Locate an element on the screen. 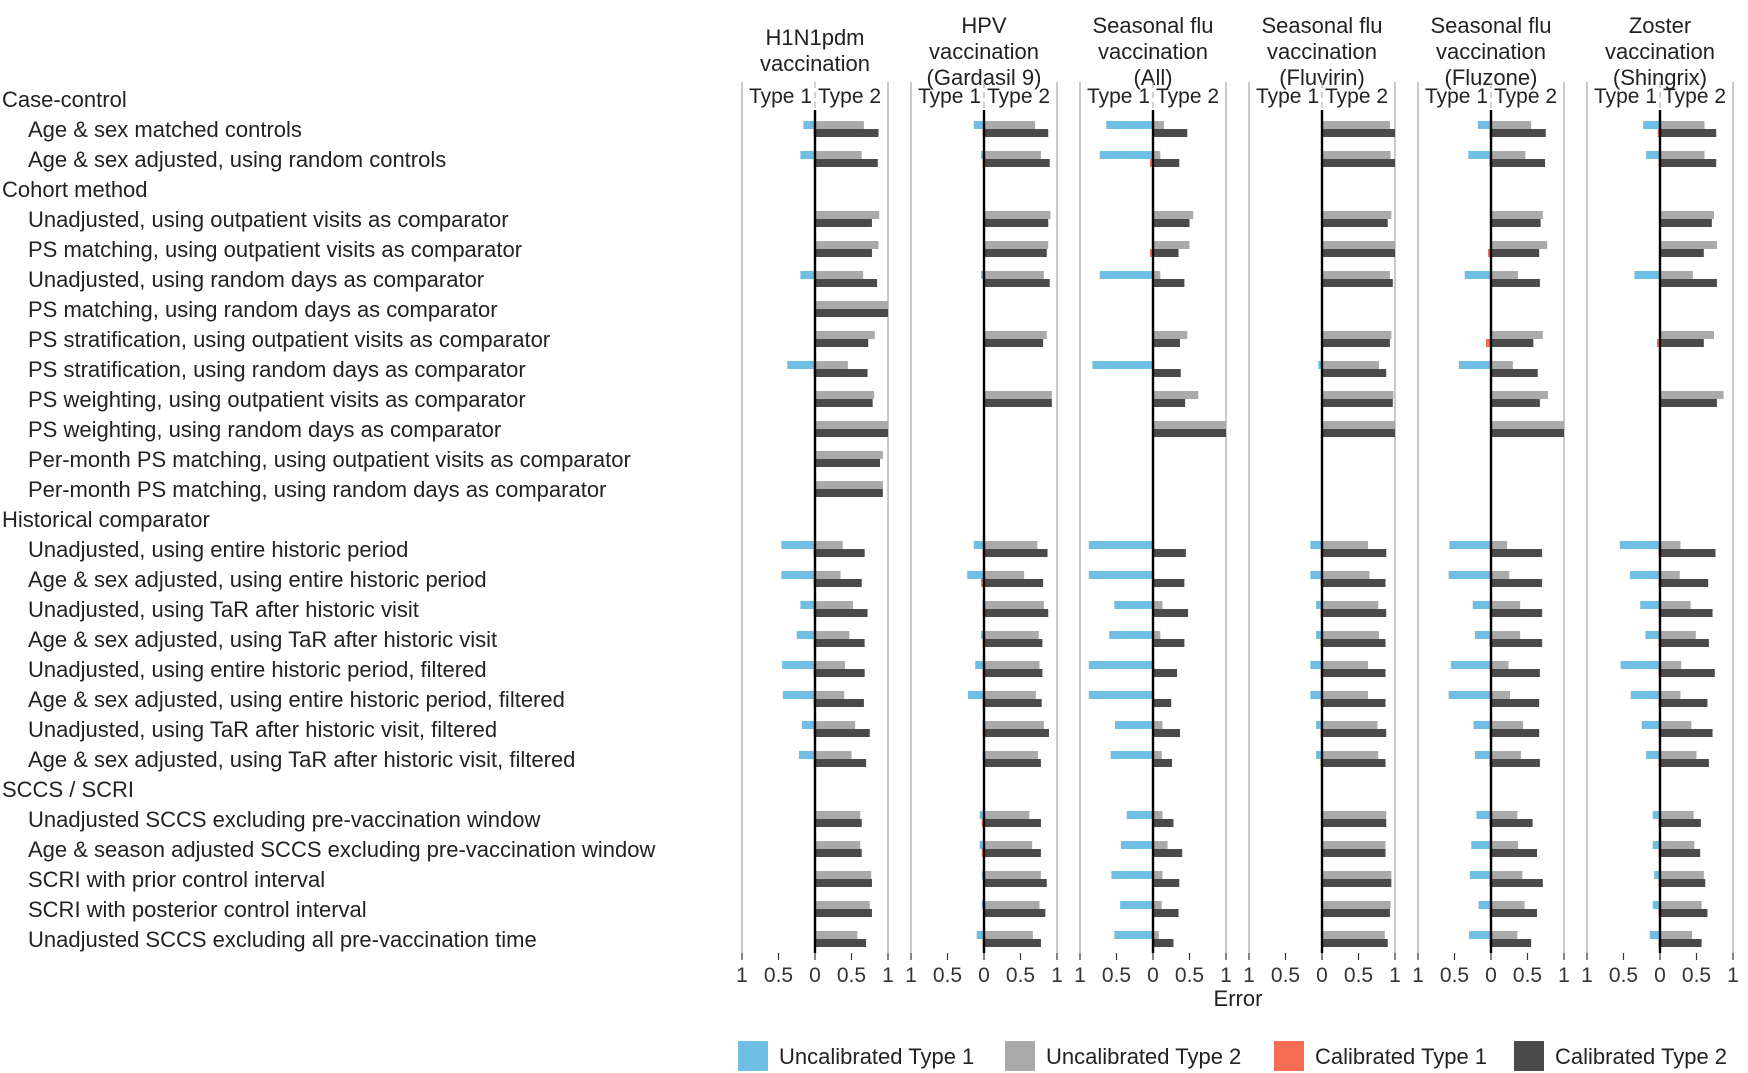 This screenshot has width=1748, height=1073. group-label: Cohort method is located at coordinates (75, 189).